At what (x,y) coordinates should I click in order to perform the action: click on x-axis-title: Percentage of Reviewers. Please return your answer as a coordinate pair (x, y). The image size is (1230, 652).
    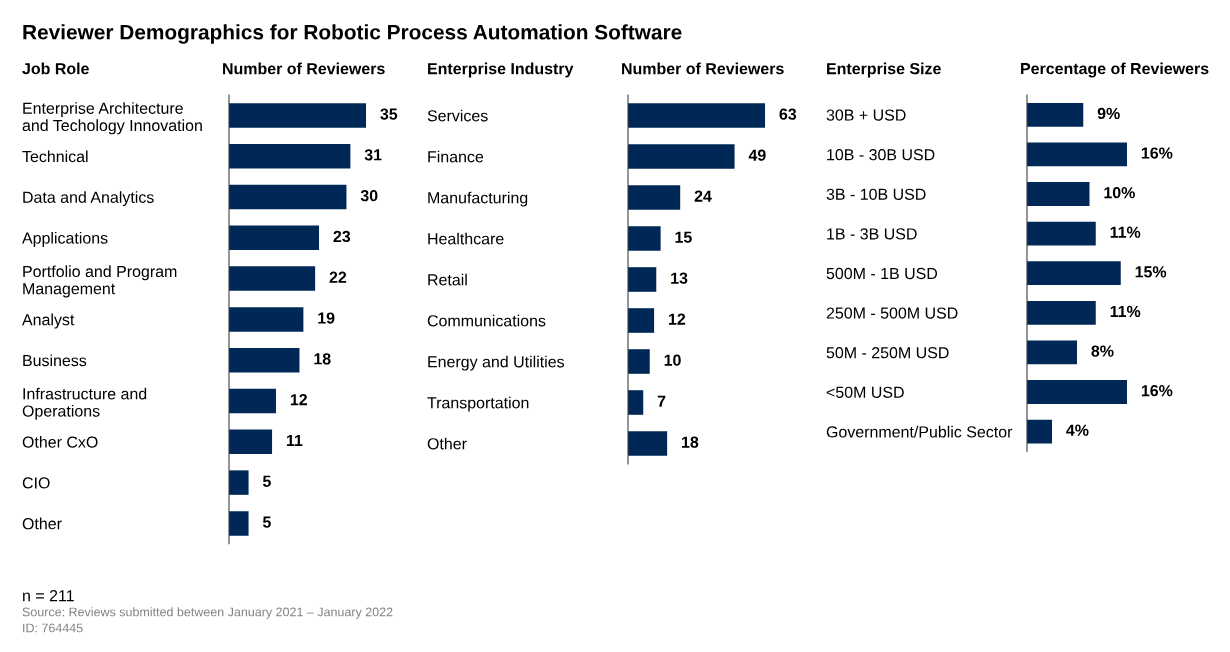
    Looking at the image, I should click on (1115, 70).